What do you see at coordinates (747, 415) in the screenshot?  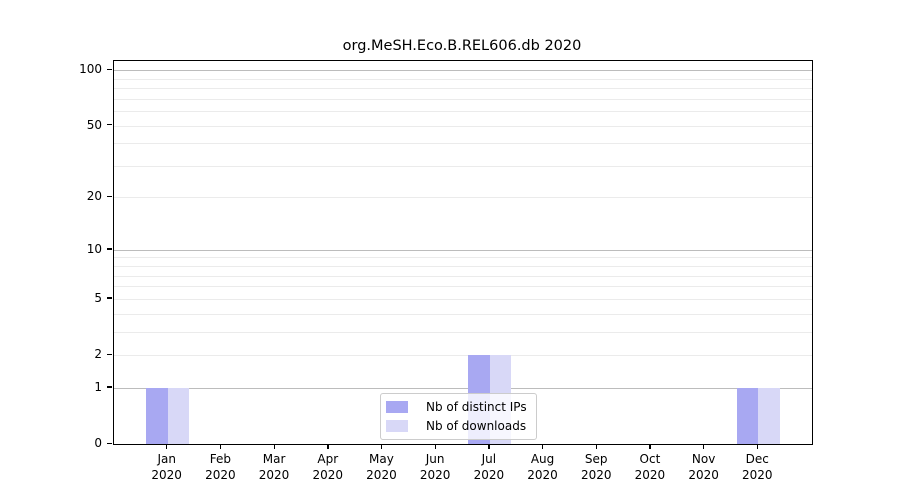 I see `bar-dec-distinct-ips` at bounding box center [747, 415].